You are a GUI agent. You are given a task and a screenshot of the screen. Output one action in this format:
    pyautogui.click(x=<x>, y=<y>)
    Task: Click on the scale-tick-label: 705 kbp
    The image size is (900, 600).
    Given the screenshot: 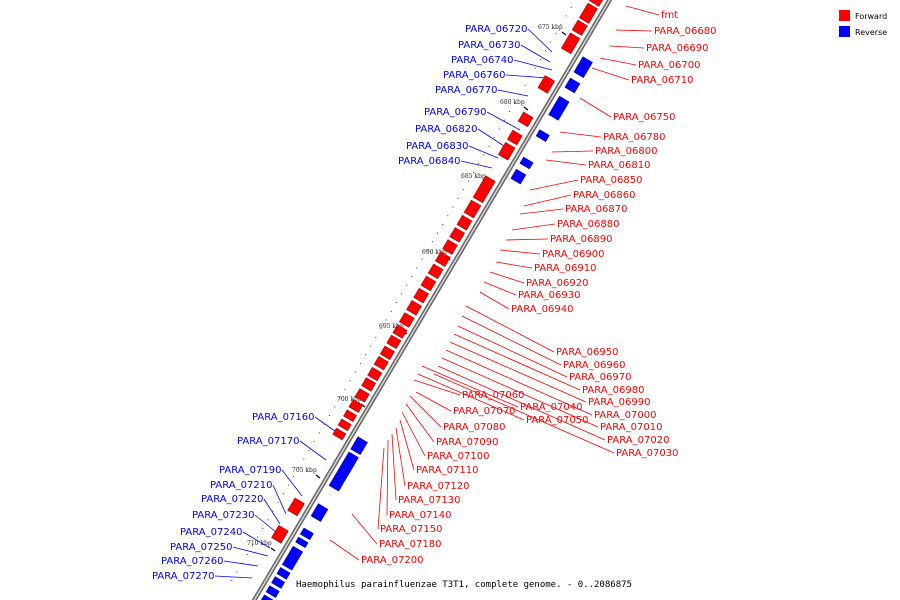 What is the action you would take?
    pyautogui.click(x=304, y=470)
    